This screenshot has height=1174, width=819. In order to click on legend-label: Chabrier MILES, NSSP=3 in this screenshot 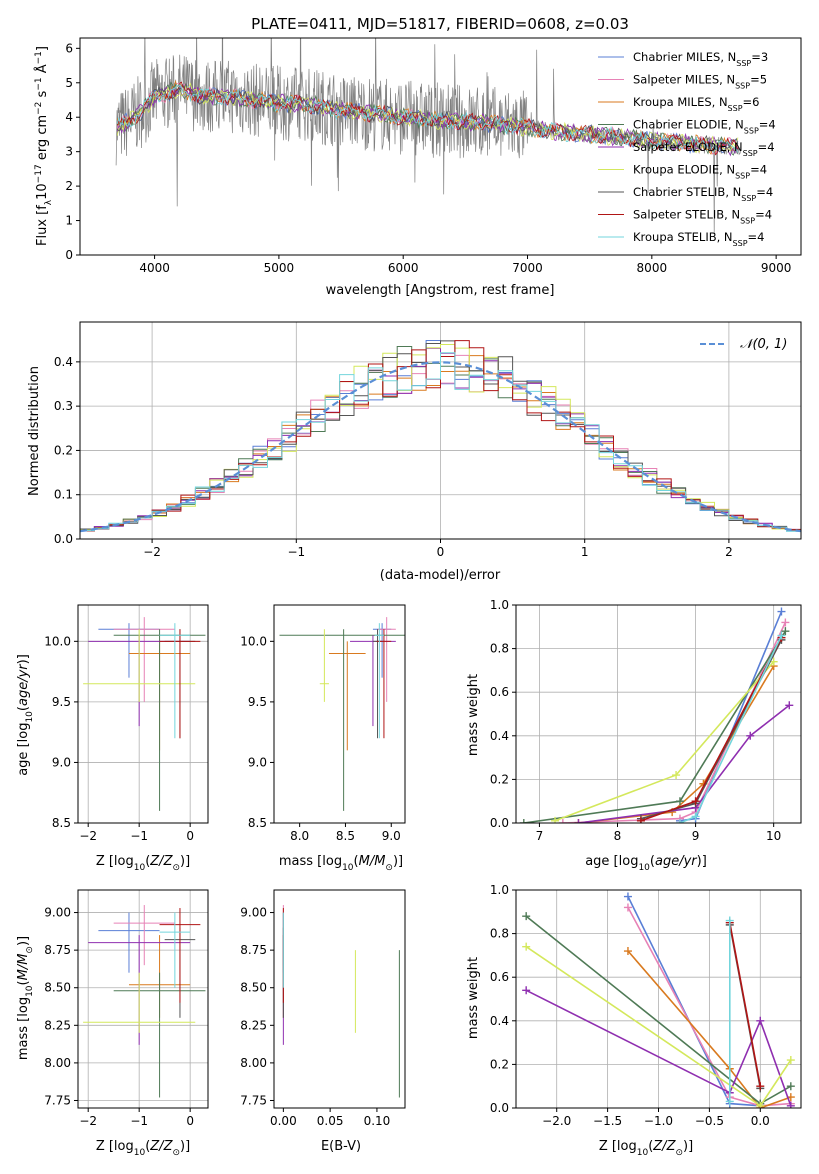, I will do `click(700, 59)`.